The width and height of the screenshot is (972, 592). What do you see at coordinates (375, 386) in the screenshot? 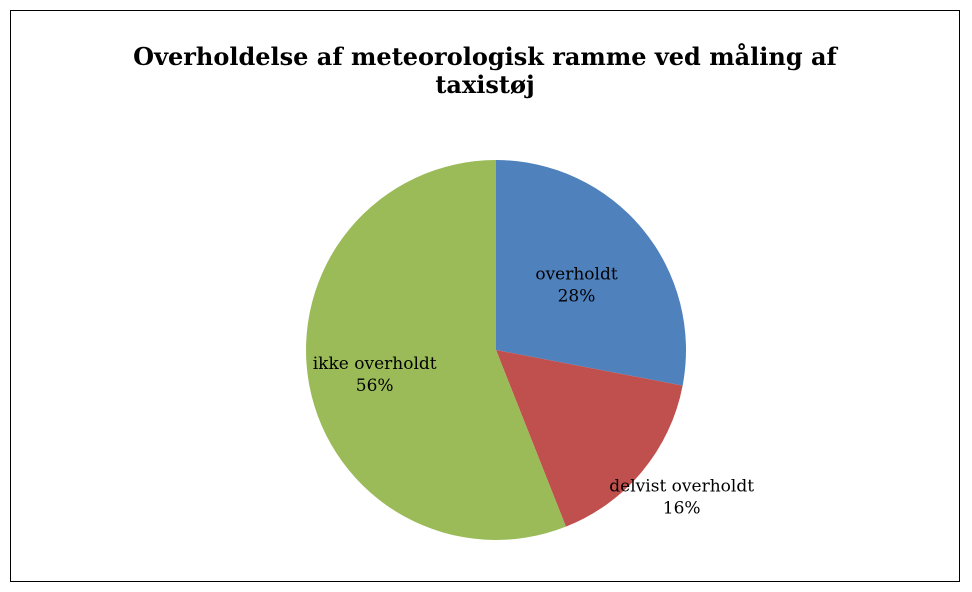
I see `slice-label-percent: 56%` at bounding box center [375, 386].